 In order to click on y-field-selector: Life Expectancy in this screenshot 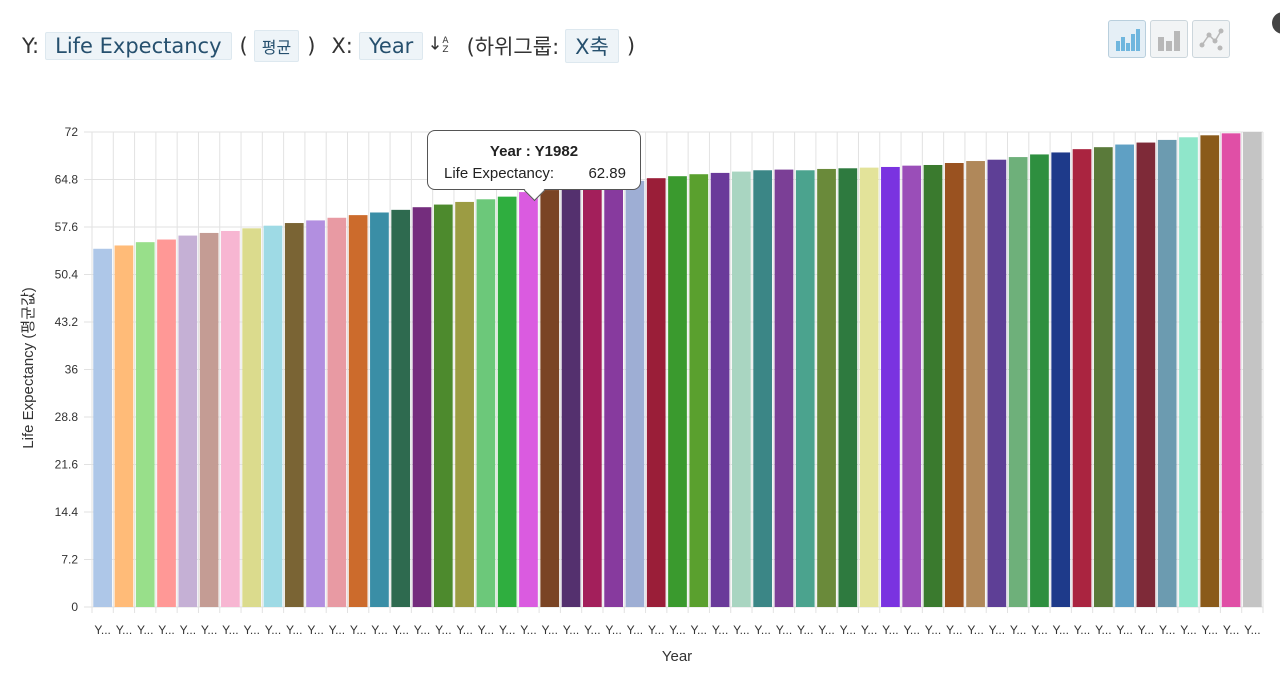, I will do `click(138, 46)`.